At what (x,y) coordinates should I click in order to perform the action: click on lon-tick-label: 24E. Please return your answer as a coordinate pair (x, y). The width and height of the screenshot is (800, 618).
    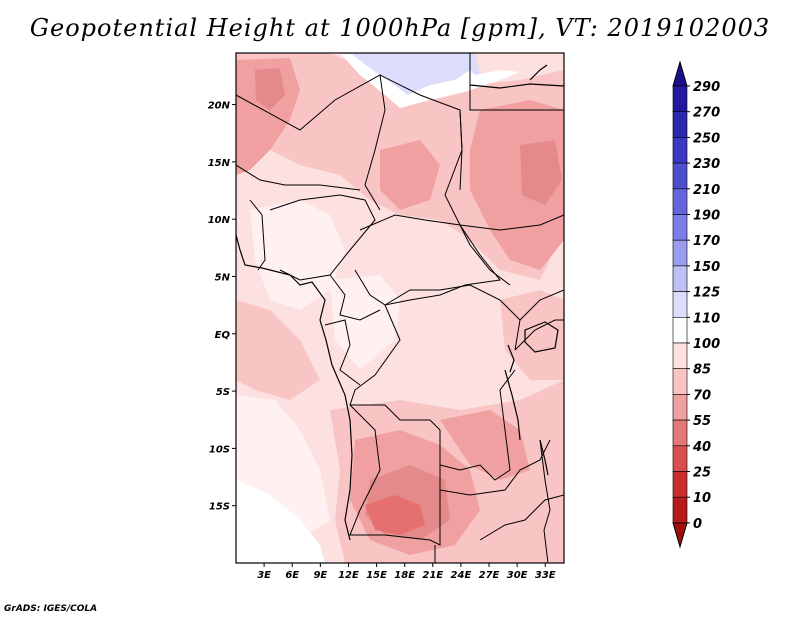
    Looking at the image, I should click on (461, 575).